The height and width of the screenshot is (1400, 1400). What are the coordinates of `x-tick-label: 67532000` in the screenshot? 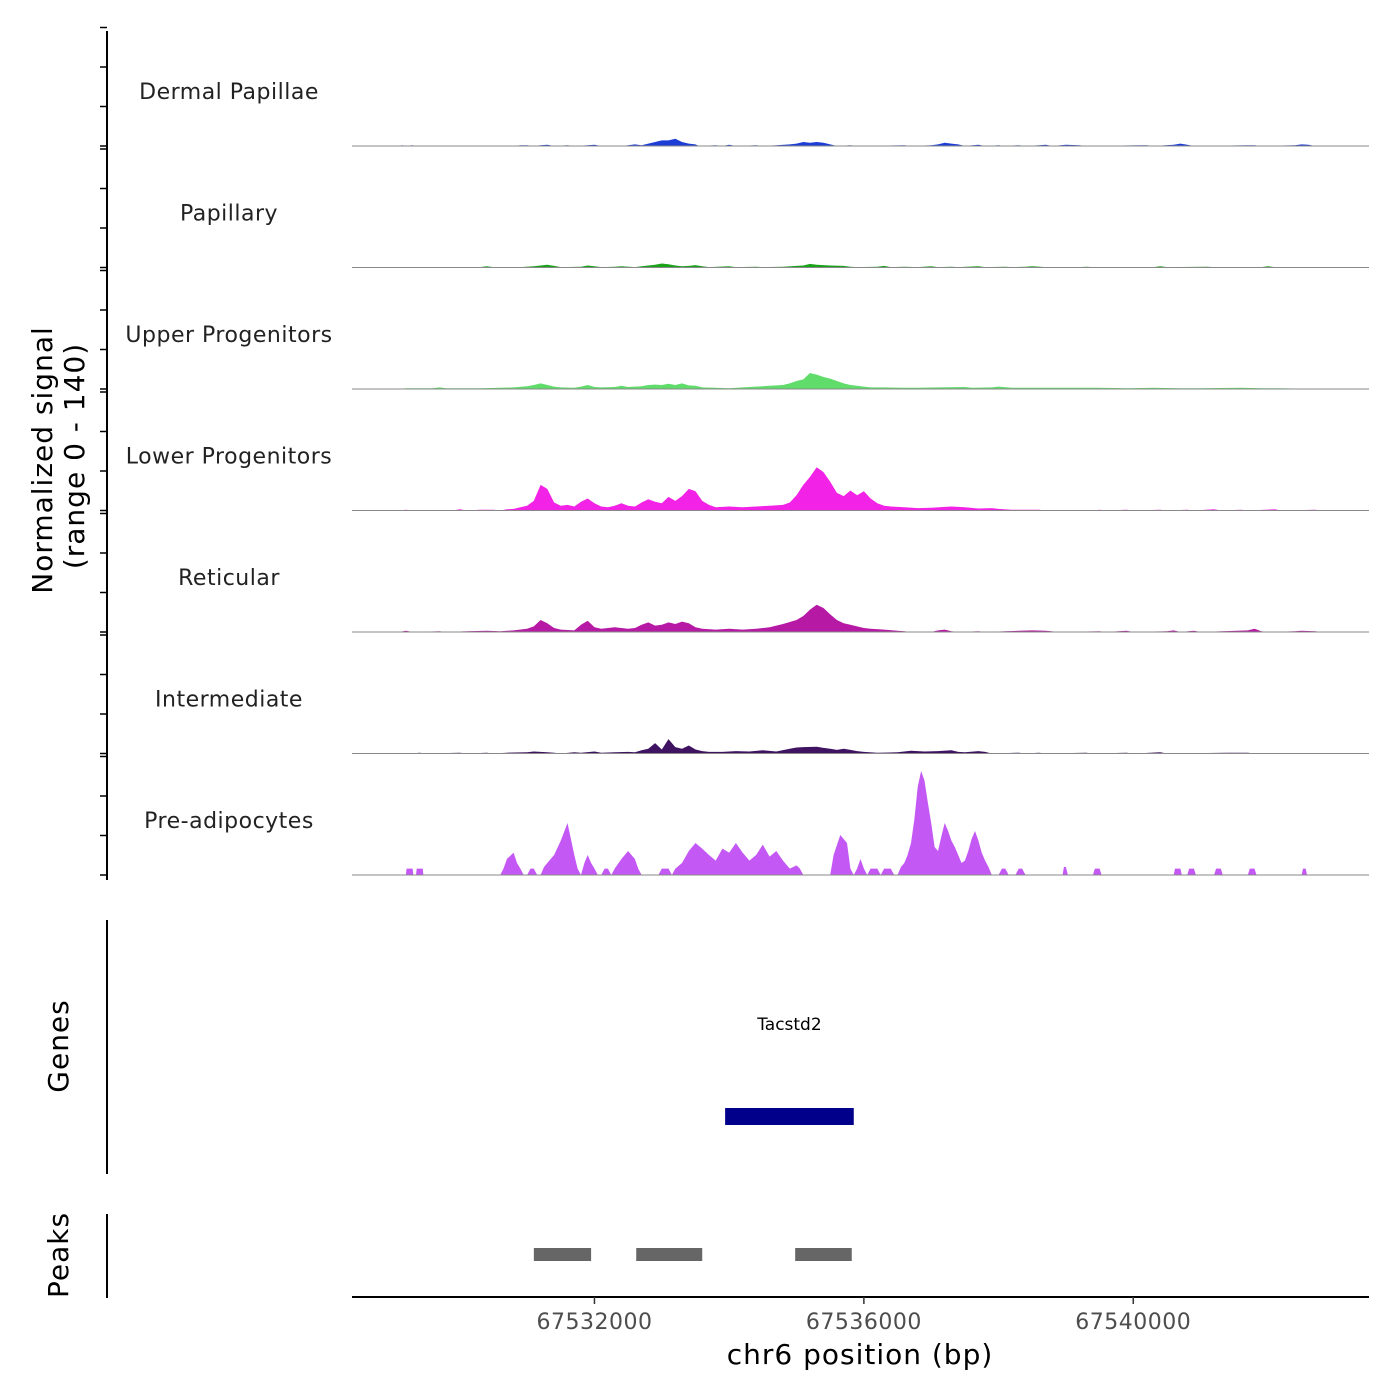 It's located at (594, 1322).